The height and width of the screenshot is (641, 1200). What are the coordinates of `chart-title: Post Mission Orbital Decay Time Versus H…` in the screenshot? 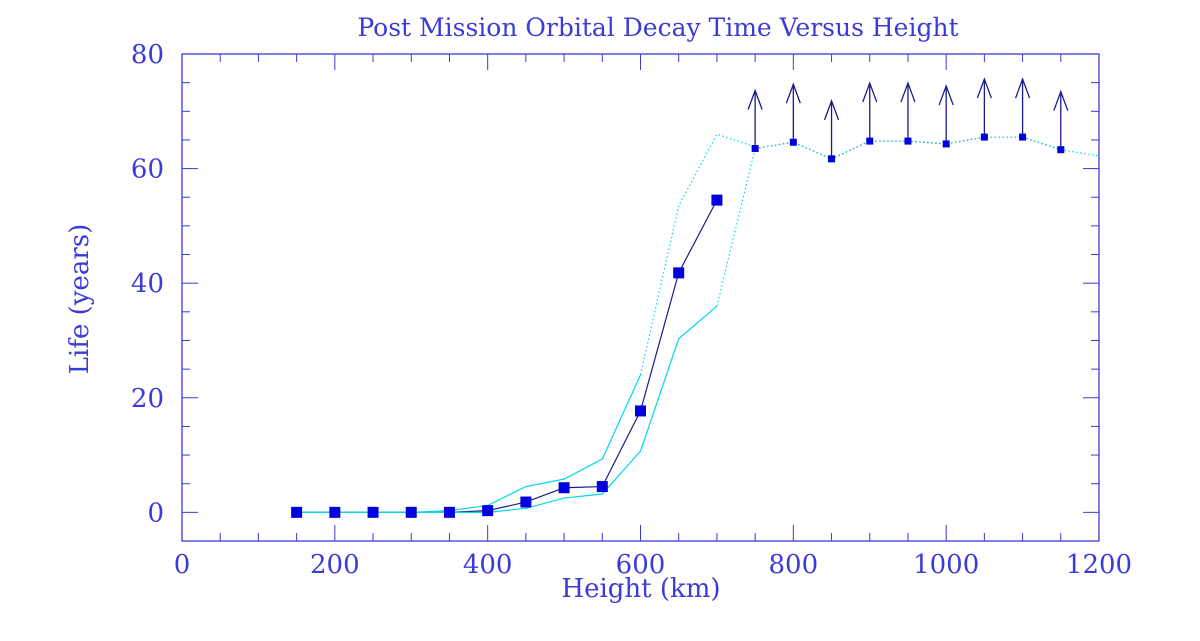 It's located at (657, 27).